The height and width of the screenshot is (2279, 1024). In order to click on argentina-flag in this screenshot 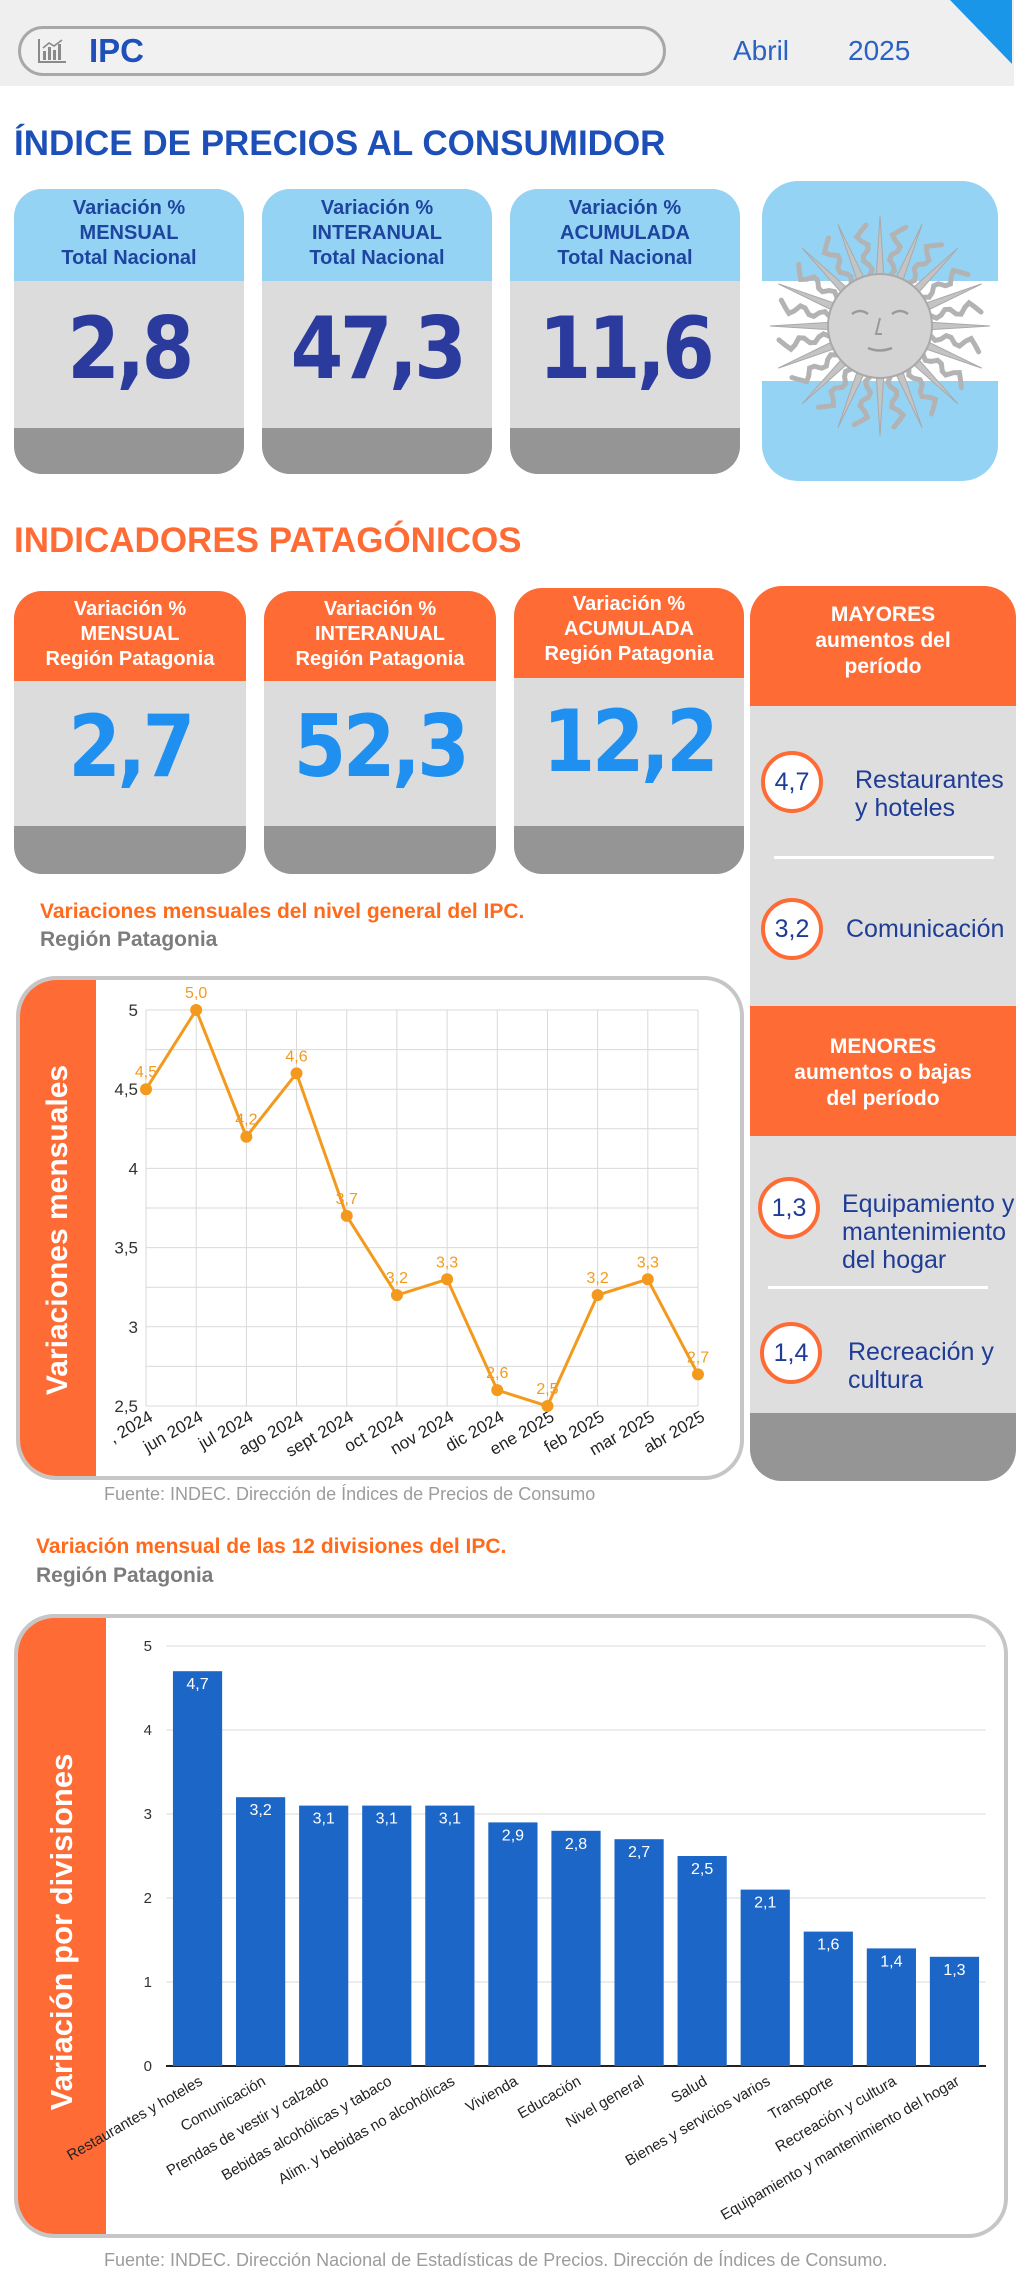, I will do `click(880, 331)`.